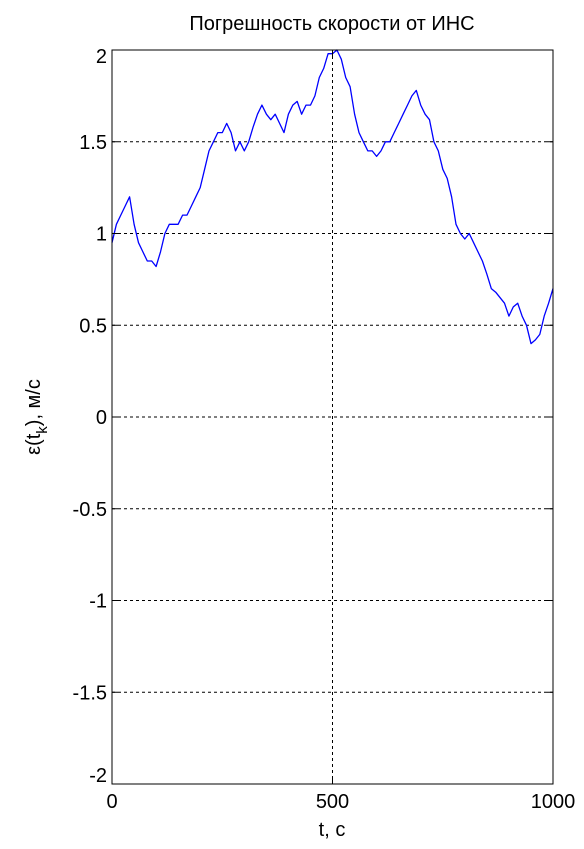 This screenshot has width=584, height=849. Describe the element at coordinates (101, 418) in the screenshot. I see `y-tick-label: 0` at that location.